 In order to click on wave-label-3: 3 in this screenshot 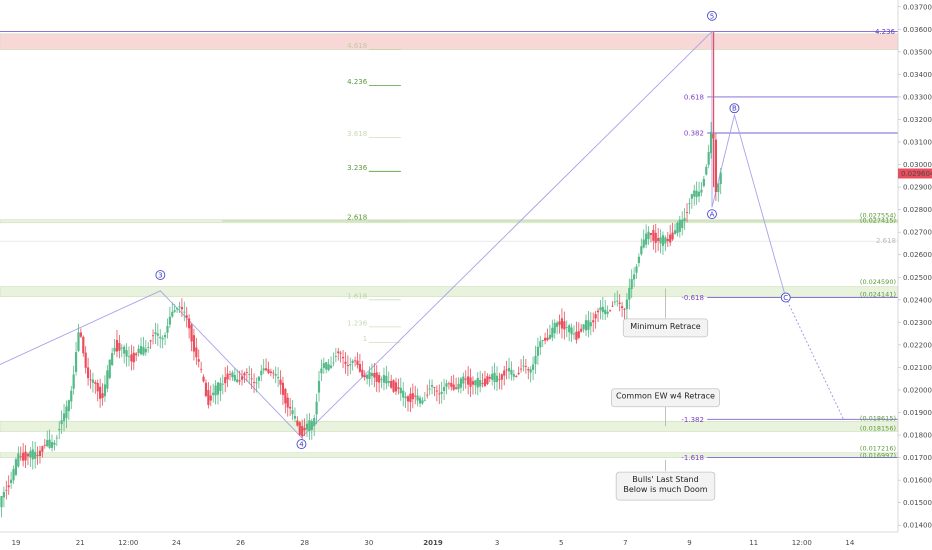, I will do `click(160, 276)`.